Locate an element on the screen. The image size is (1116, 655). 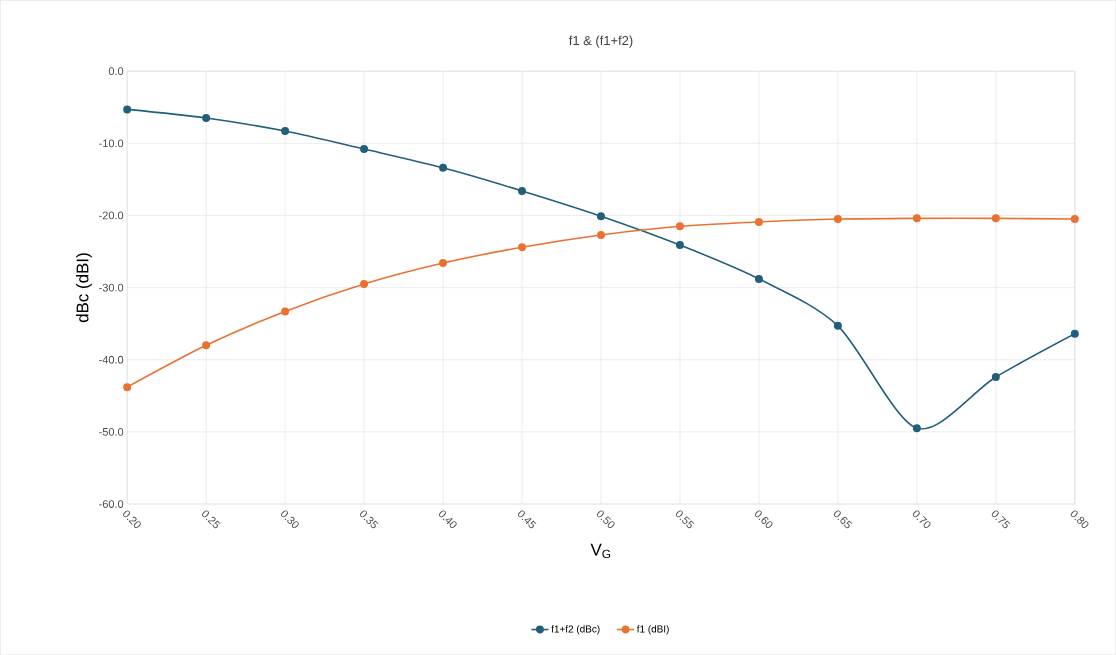
x-tick-label: 0.80 is located at coordinates (1079, 519).